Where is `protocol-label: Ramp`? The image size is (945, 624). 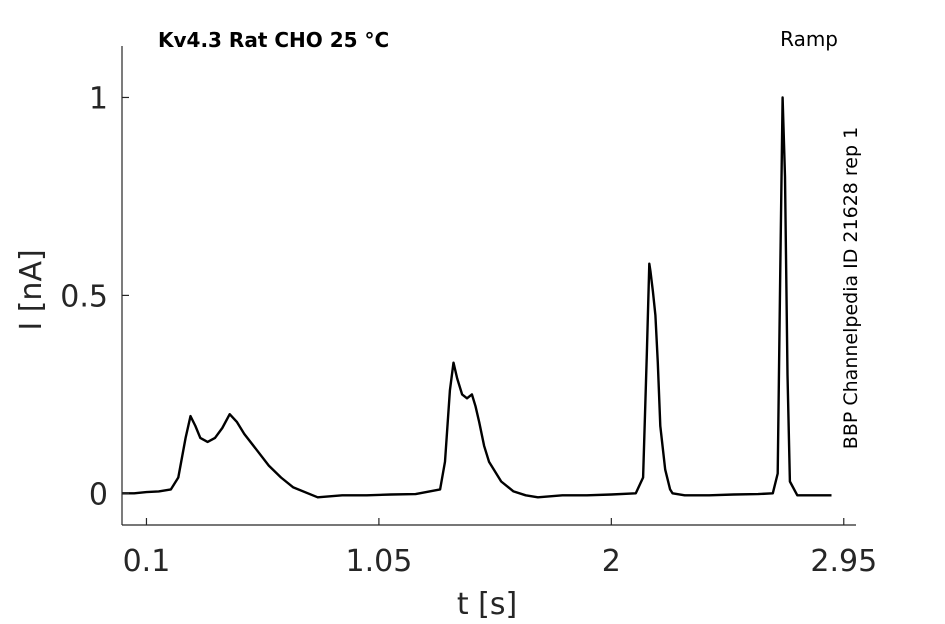 protocol-label: Ramp is located at coordinates (809, 39).